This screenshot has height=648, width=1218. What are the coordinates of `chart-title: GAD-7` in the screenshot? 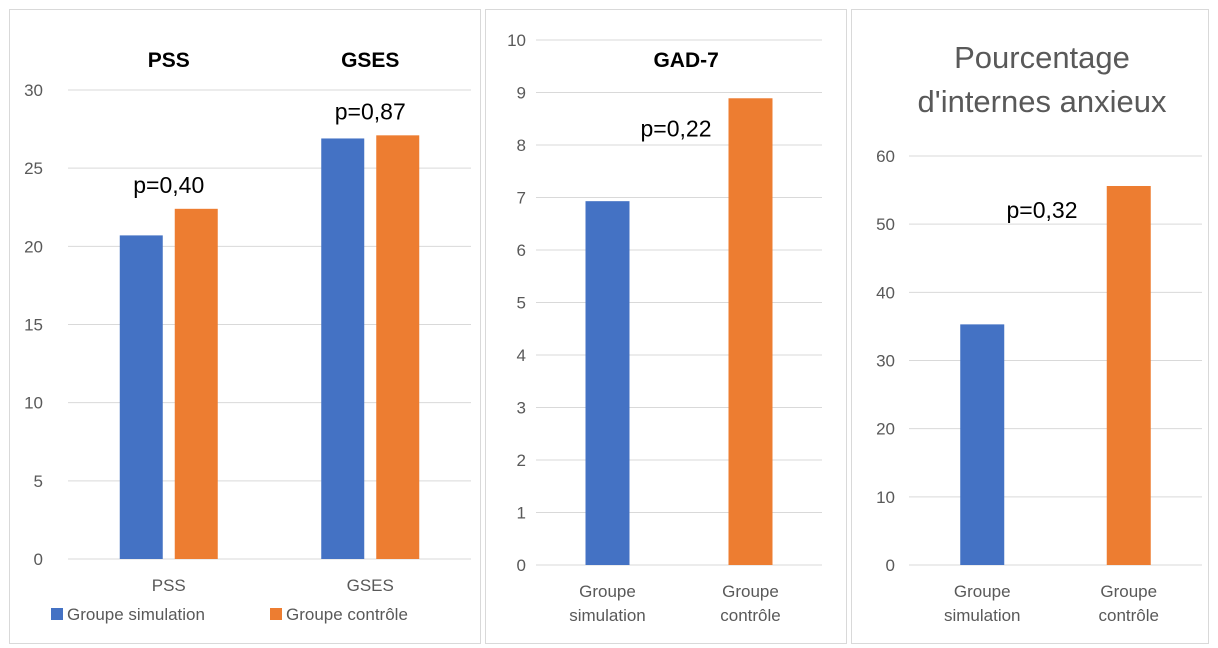 It's located at (685, 60).